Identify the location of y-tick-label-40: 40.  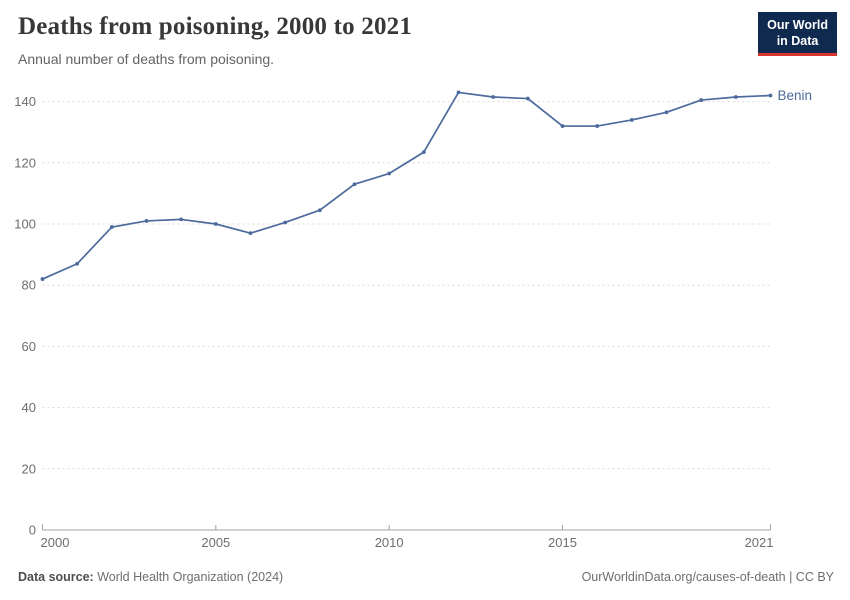
(29, 407).